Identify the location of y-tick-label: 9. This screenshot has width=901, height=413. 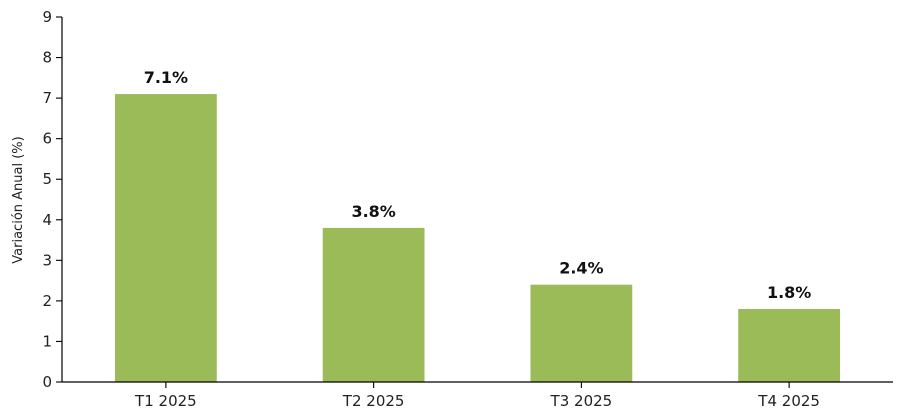
(47, 17).